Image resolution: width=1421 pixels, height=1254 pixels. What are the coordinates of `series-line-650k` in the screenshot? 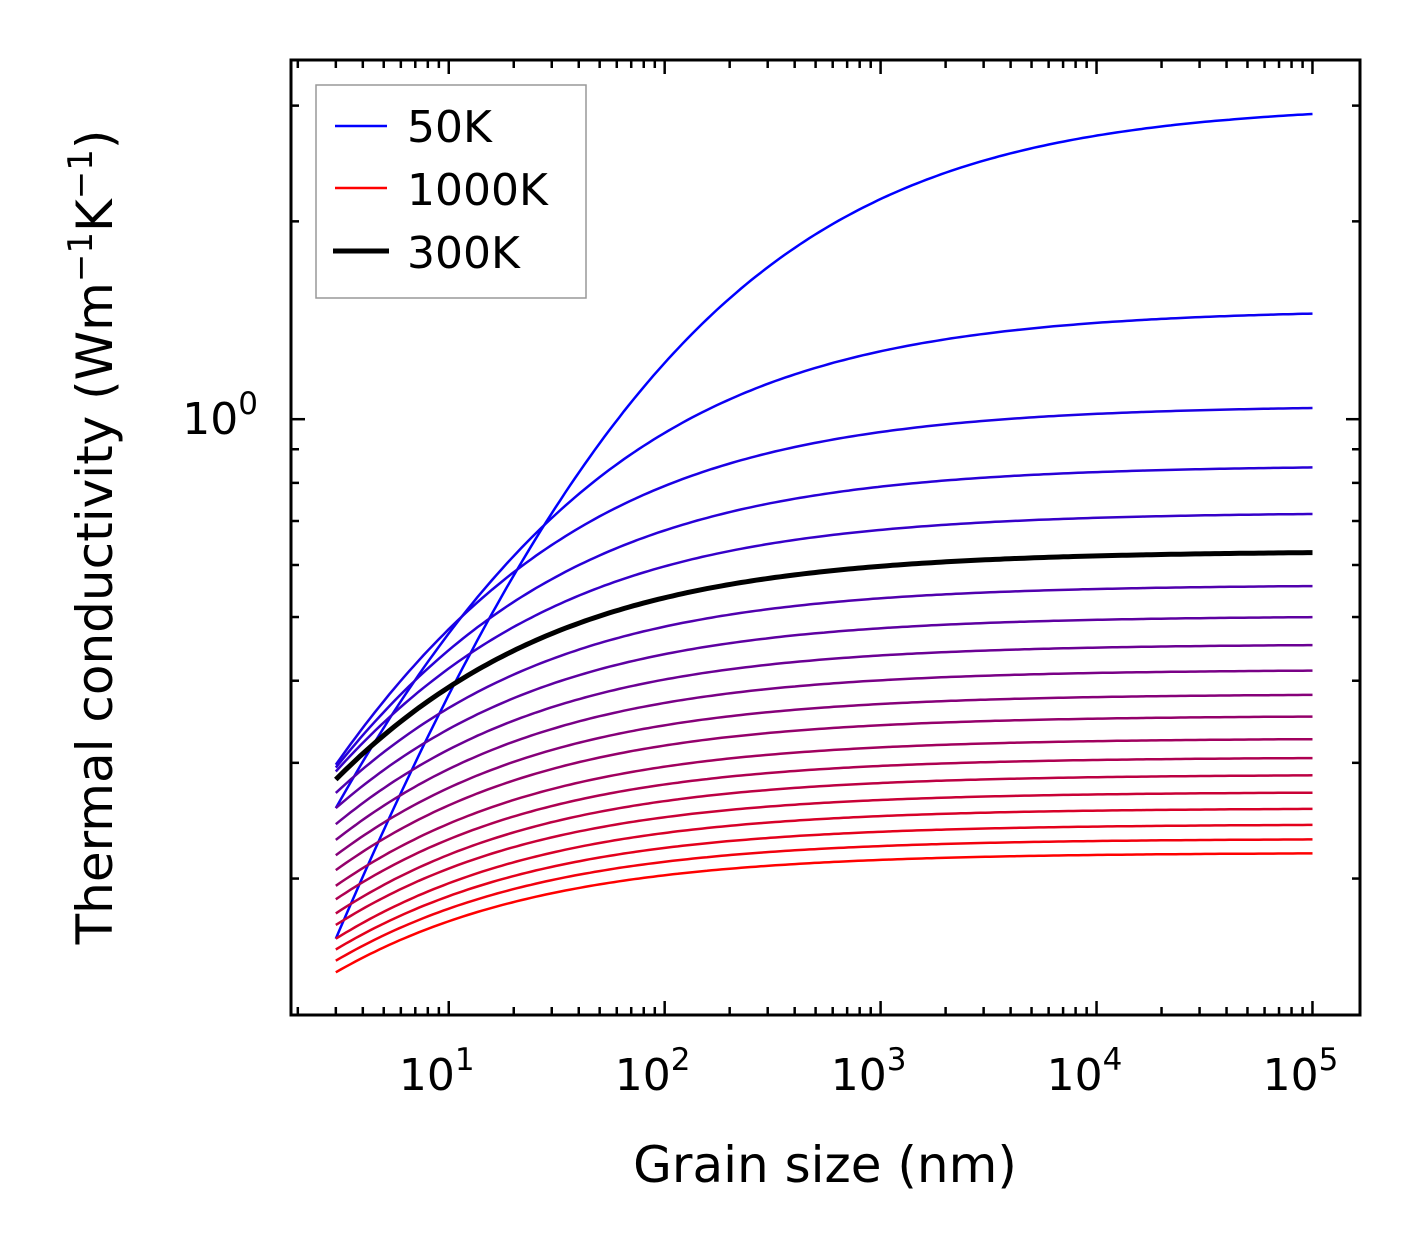 It's located at (824, 812).